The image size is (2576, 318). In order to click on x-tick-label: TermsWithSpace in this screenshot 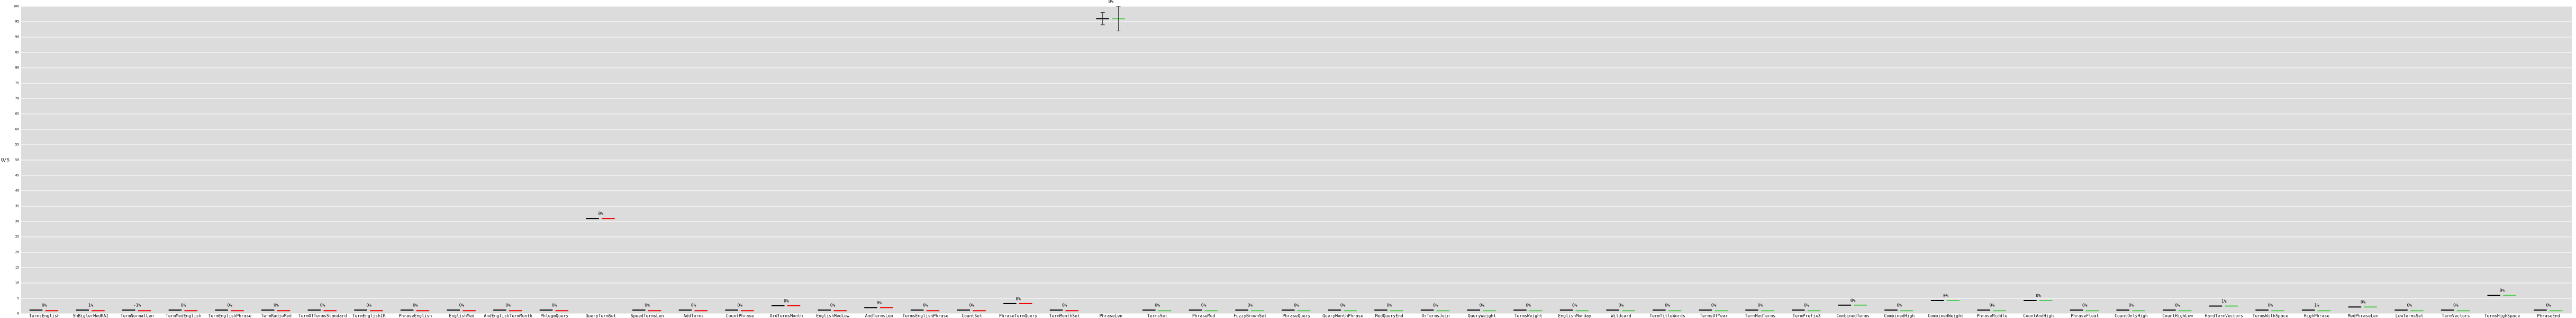, I will do `click(2271, 316)`.